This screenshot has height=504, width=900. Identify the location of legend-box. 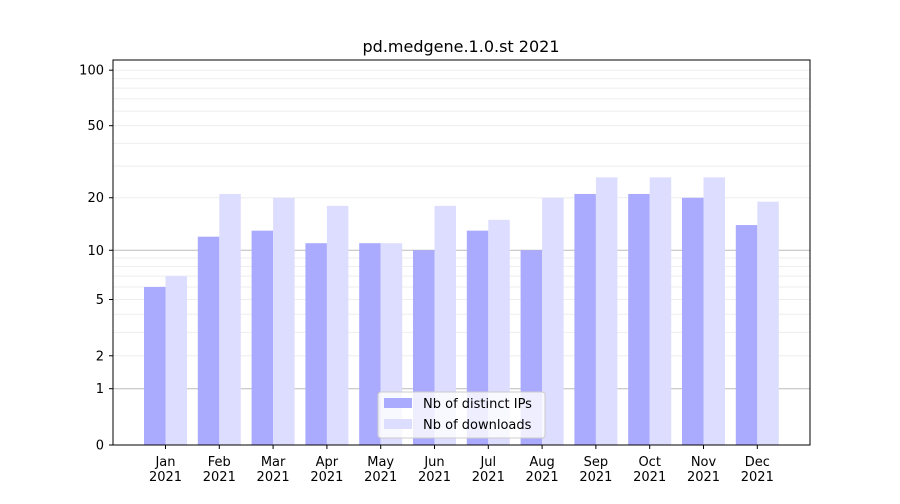
(461, 415).